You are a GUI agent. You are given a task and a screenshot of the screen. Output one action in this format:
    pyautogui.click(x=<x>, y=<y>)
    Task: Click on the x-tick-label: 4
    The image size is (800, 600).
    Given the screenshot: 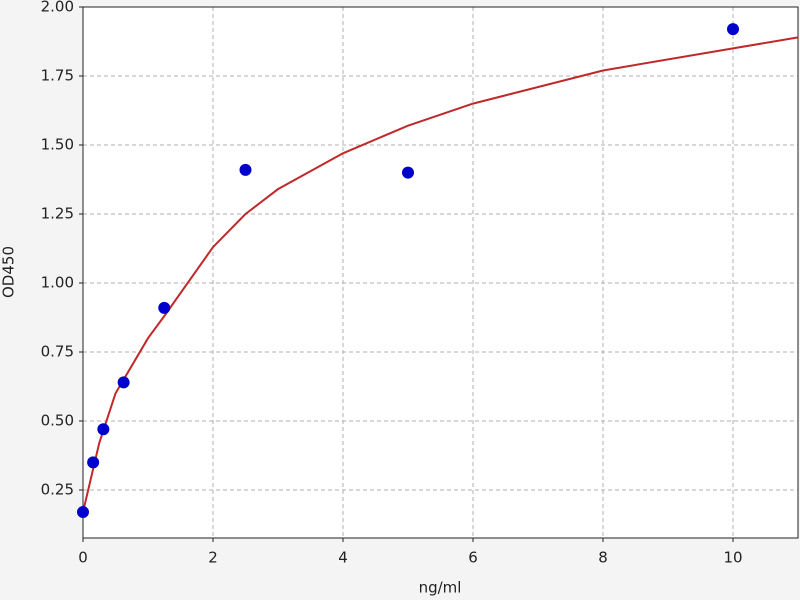 What is the action you would take?
    pyautogui.click(x=343, y=558)
    